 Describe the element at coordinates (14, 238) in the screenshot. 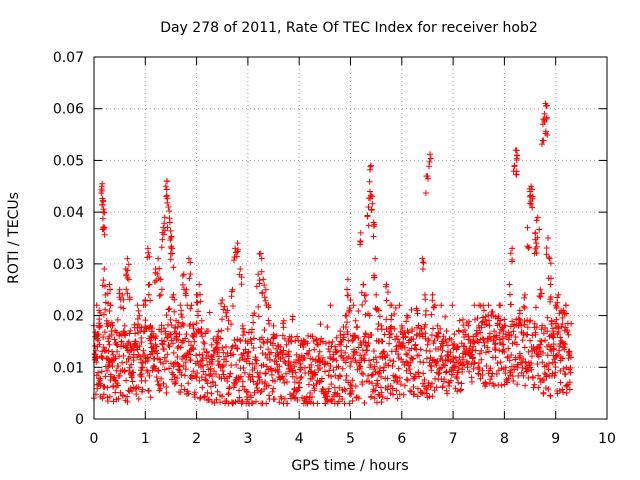

I see `y-axis-label: ROTI / TECUs` at that location.